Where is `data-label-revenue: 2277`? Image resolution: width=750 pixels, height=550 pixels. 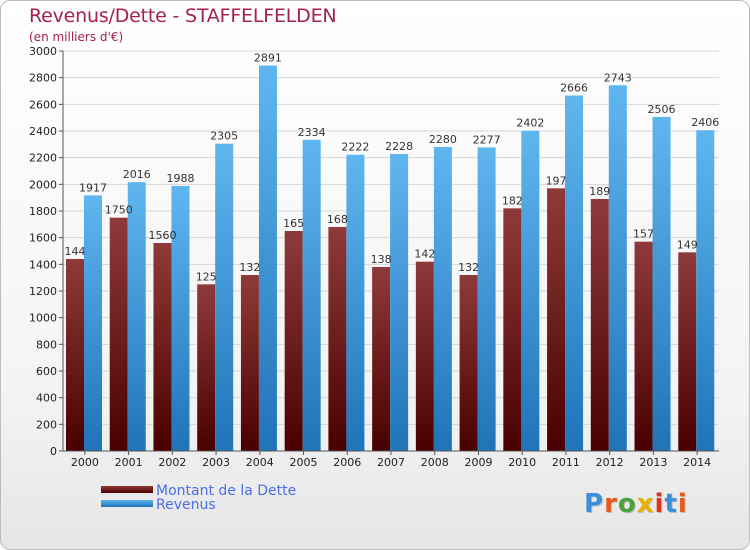 data-label-revenue: 2277 is located at coordinates (487, 139).